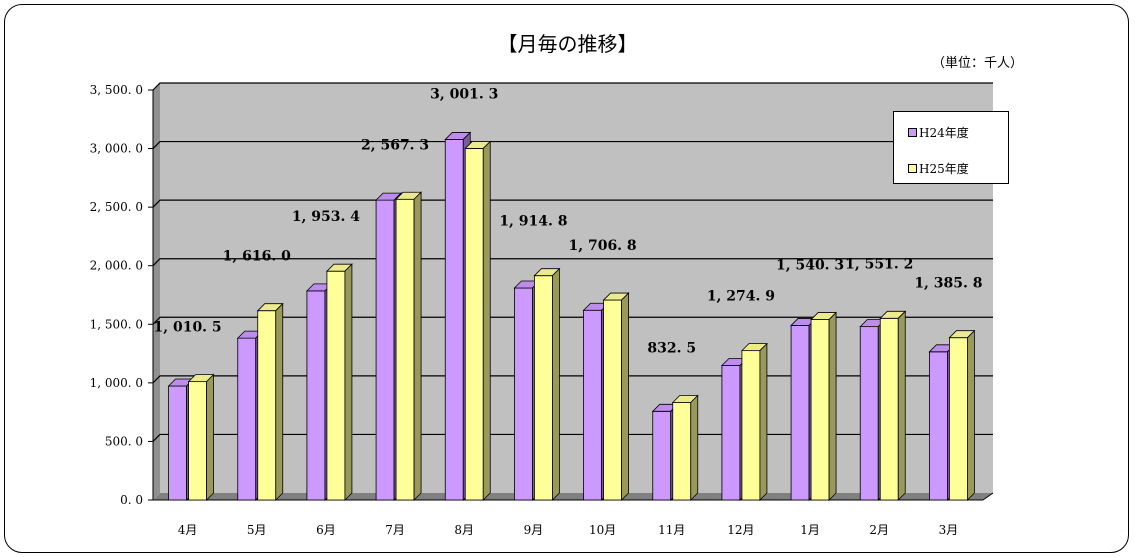 This screenshot has width=1135, height=557. I want to click on y-tick-label: 3, 500. 0, so click(116, 90).